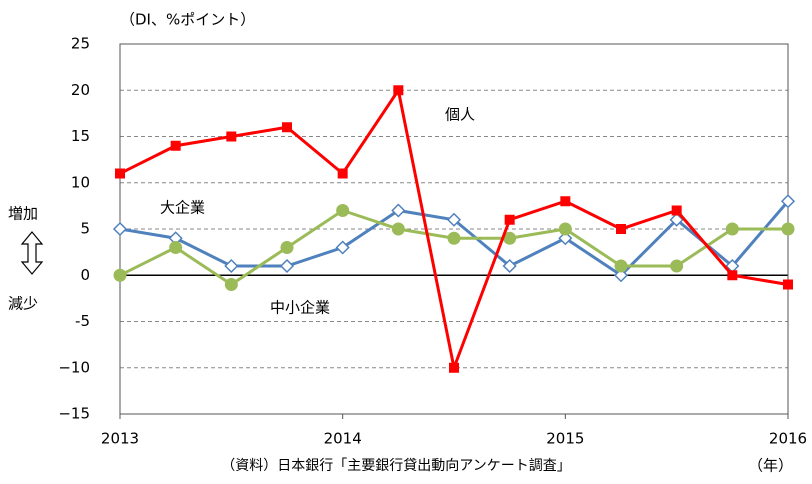 This screenshot has width=812, height=484. Describe the element at coordinates (343, 439) in the screenshot. I see `x-tick-label: 2014` at that location.